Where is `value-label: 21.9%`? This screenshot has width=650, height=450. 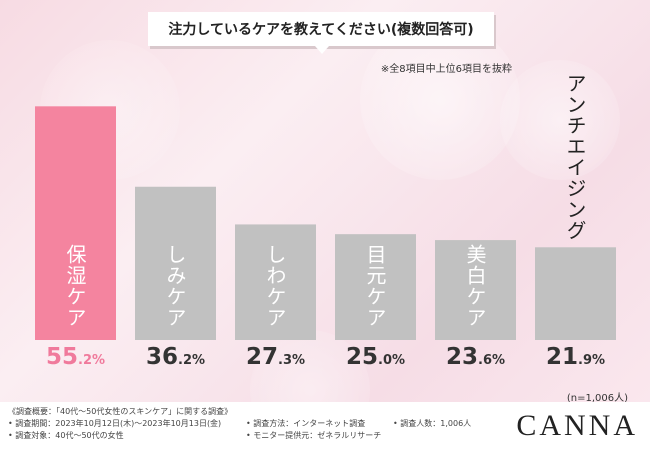 value-label: 21.9% is located at coordinates (575, 357).